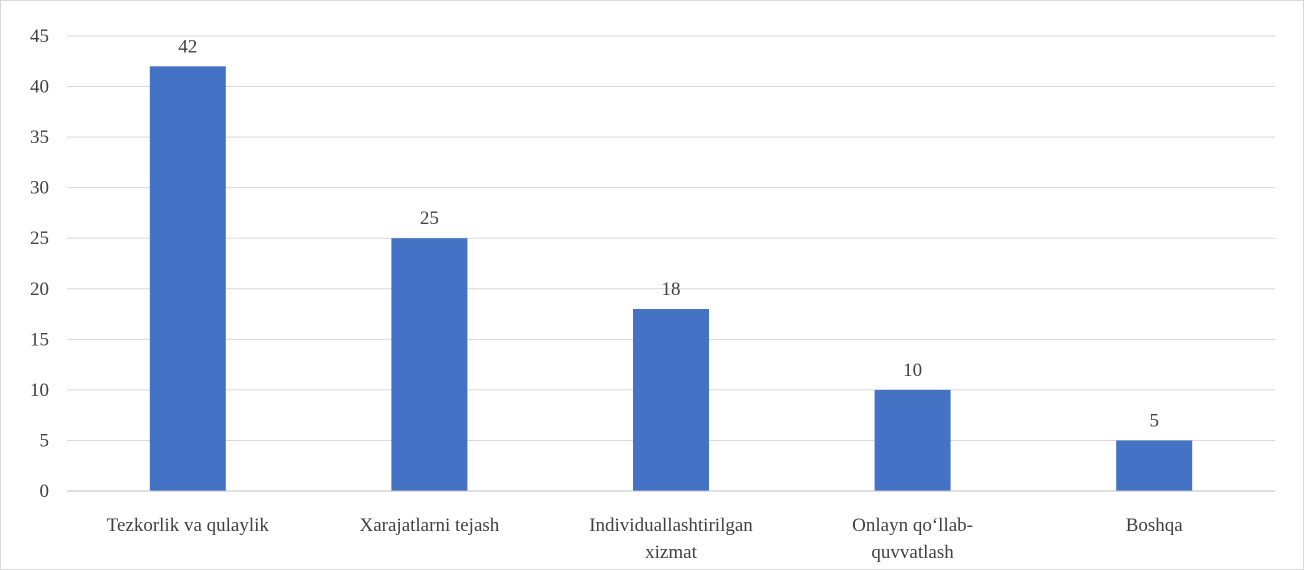 The height and width of the screenshot is (570, 1304). What do you see at coordinates (39, 390) in the screenshot?
I see `y-tick-label: 10` at bounding box center [39, 390].